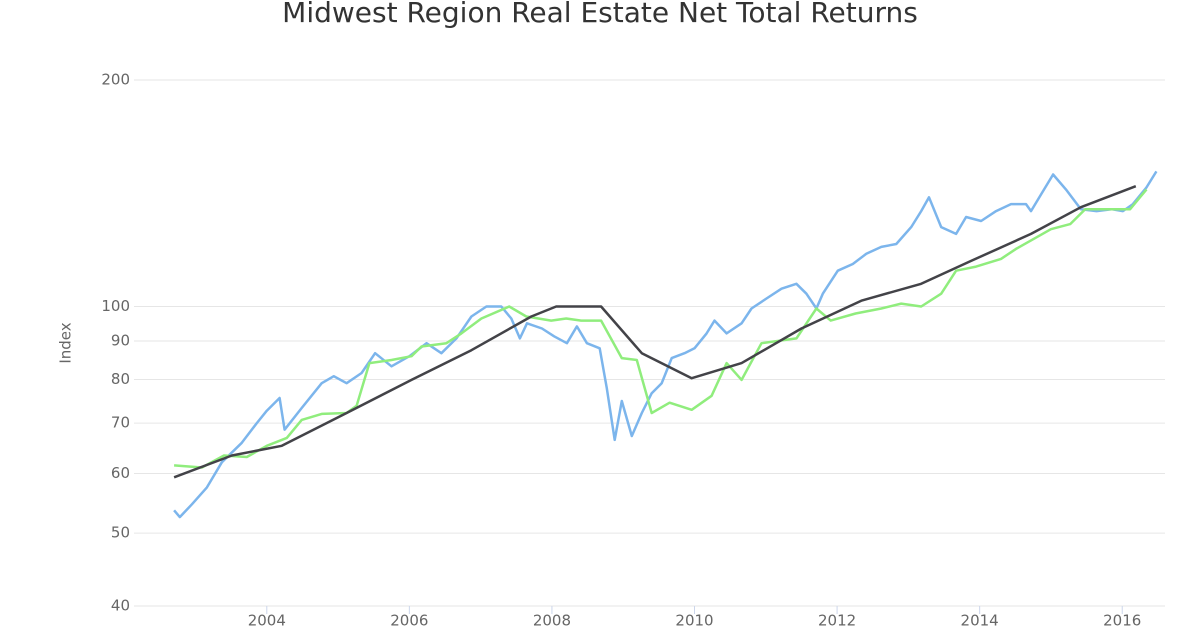 This screenshot has width=1200, height=630. I want to click on y-tick-label: 60, so click(120, 473).